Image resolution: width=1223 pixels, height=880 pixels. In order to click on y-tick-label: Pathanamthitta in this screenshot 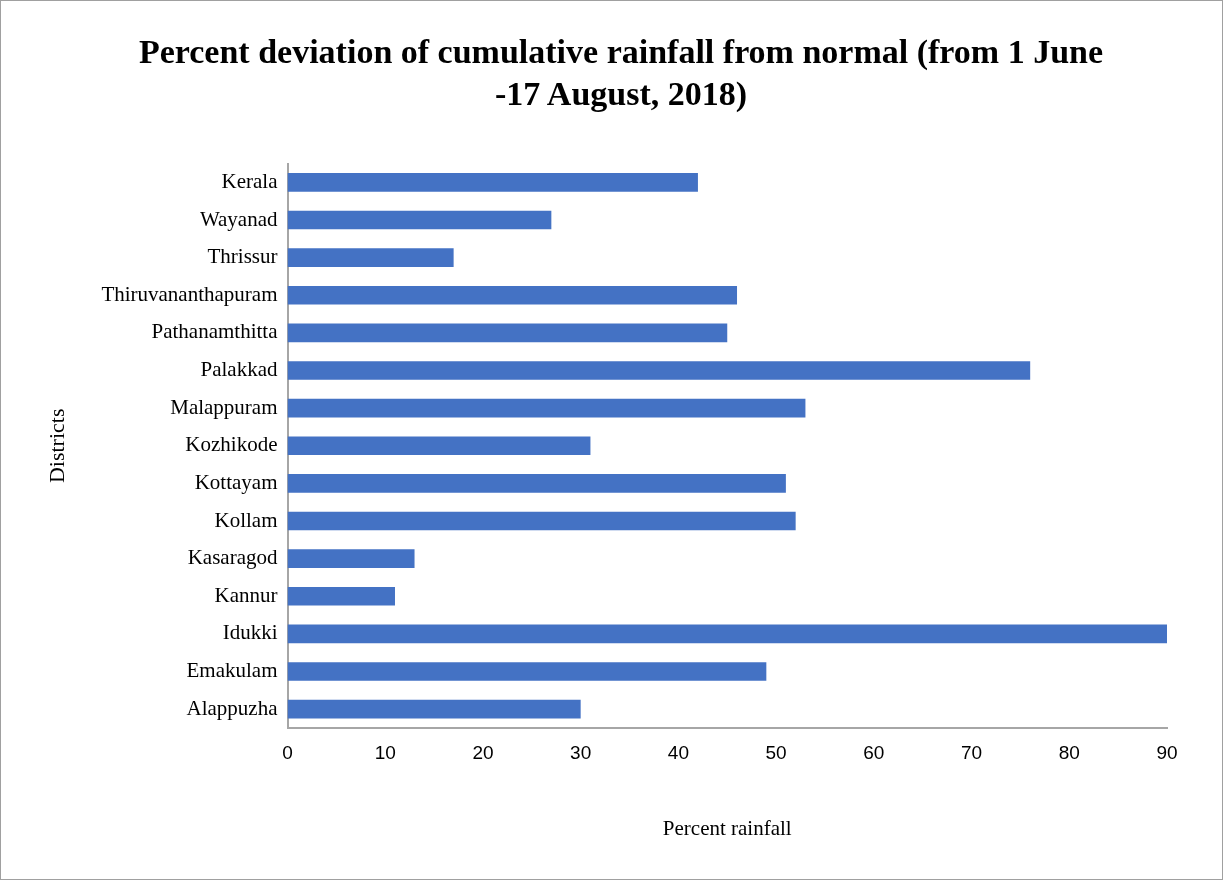, I will do `click(215, 331)`.